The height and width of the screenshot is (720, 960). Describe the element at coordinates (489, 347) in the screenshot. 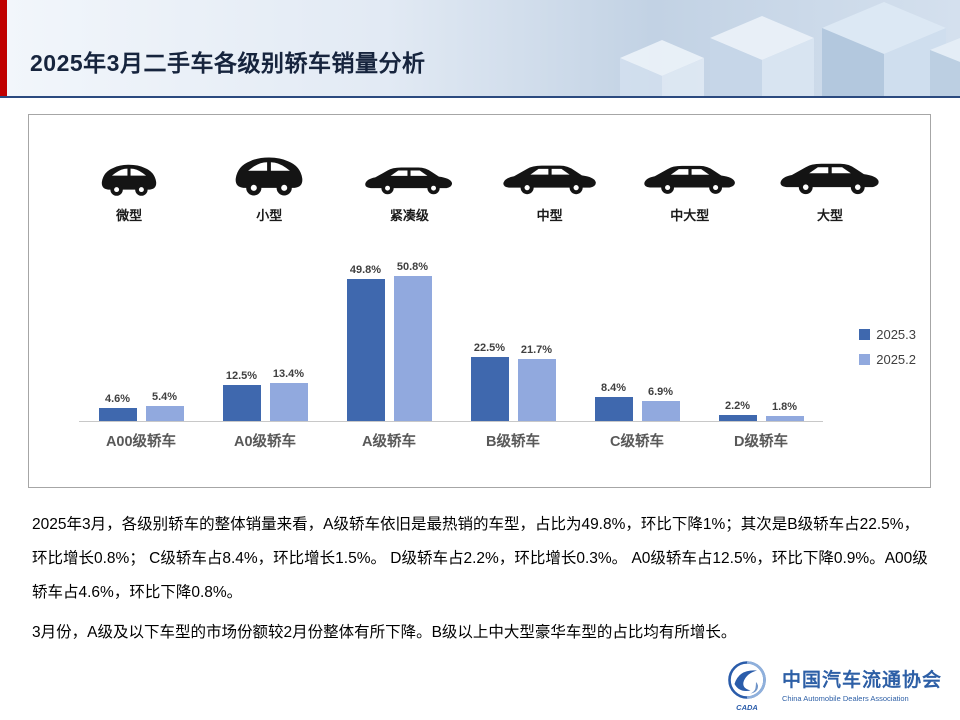

I see `bar-value-label: 22.5%` at that location.